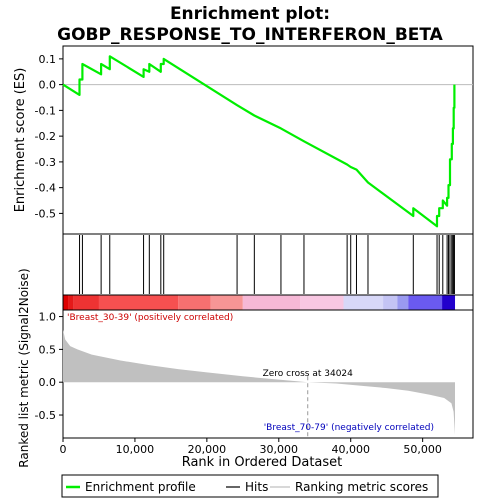 This screenshot has width=500, height=500. What do you see at coordinates (422, 449) in the screenshot?
I see `x-tick-label: 50,000` at bounding box center [422, 449].